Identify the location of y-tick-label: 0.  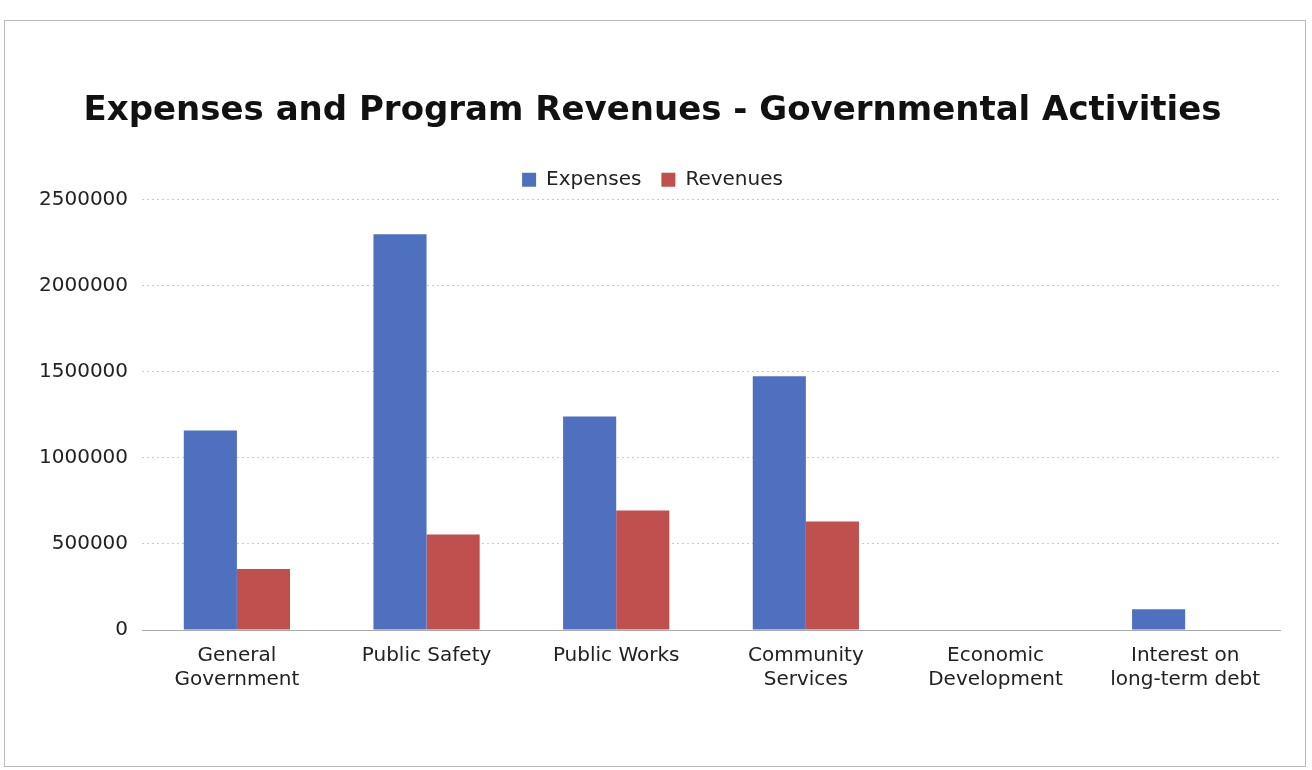
(122, 628).